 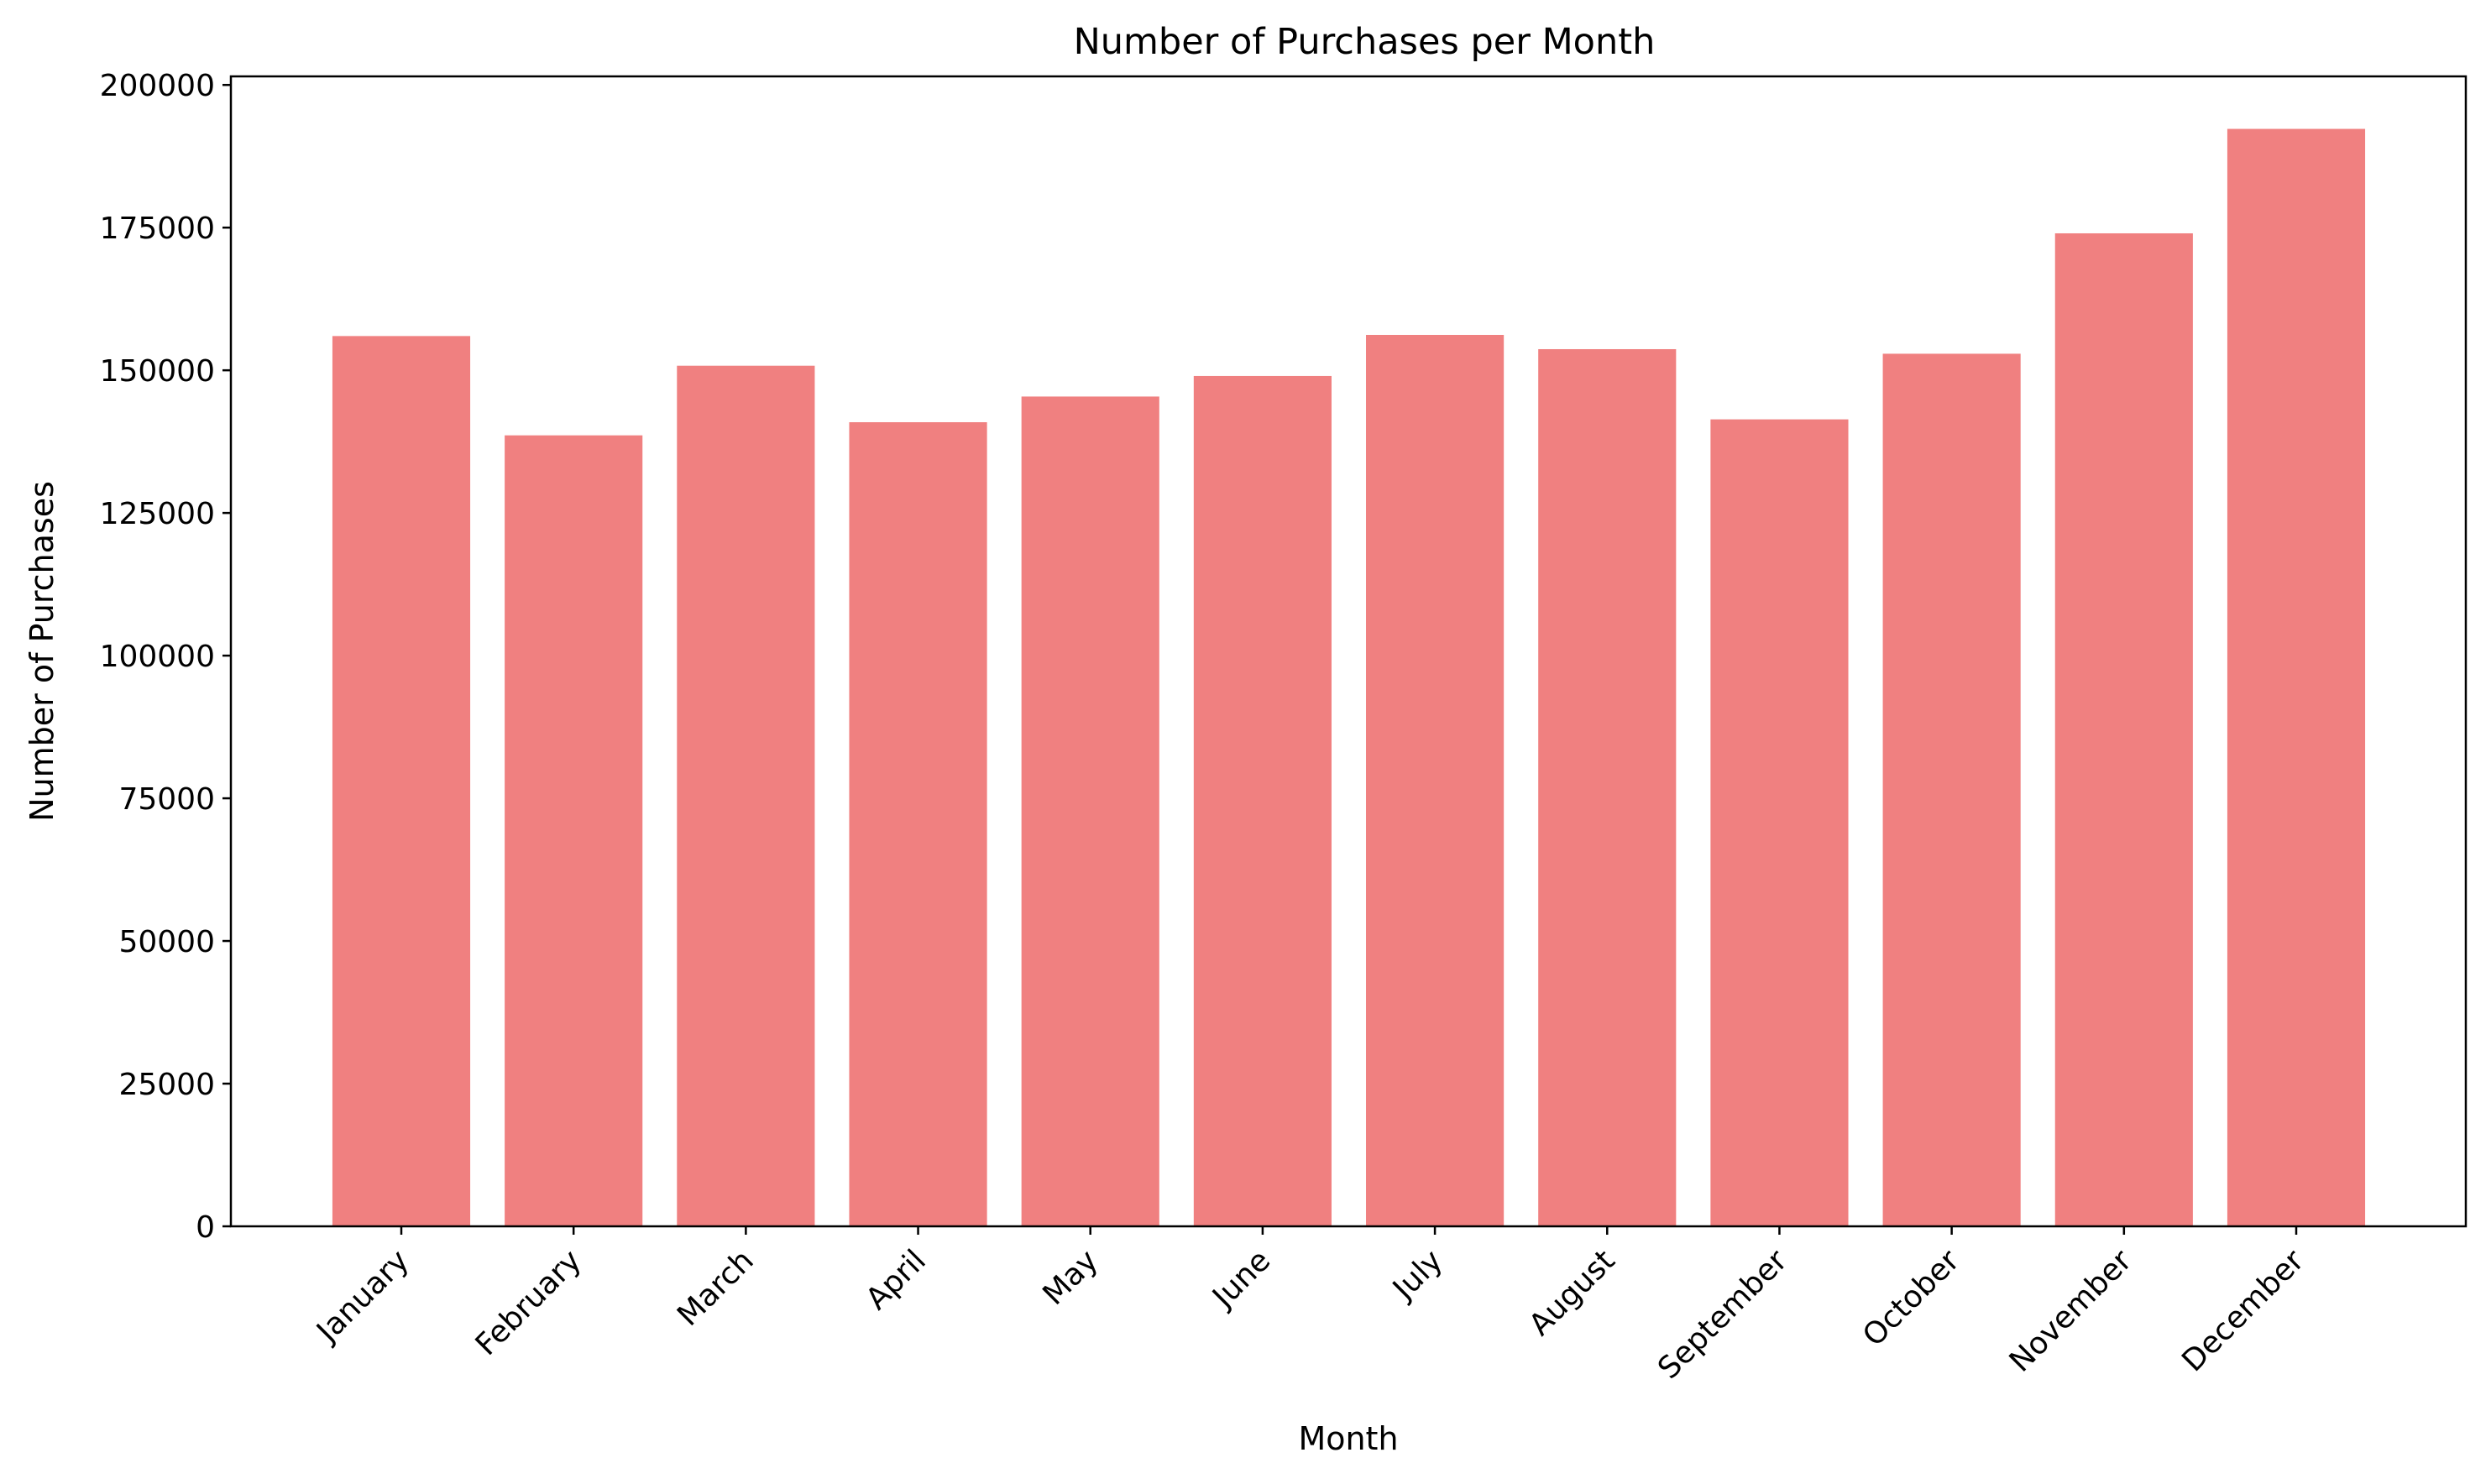 What do you see at coordinates (1435, 780) in the screenshot?
I see `bar-july` at bounding box center [1435, 780].